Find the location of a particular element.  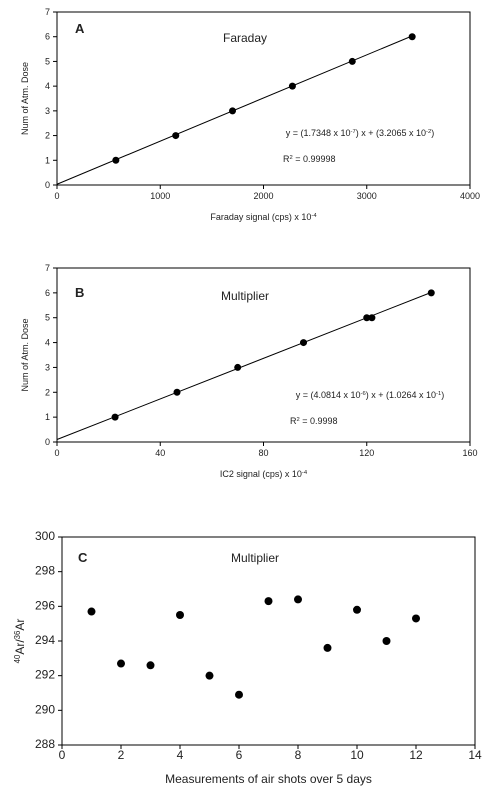

y-tick-label: 288 is located at coordinates (45, 744).